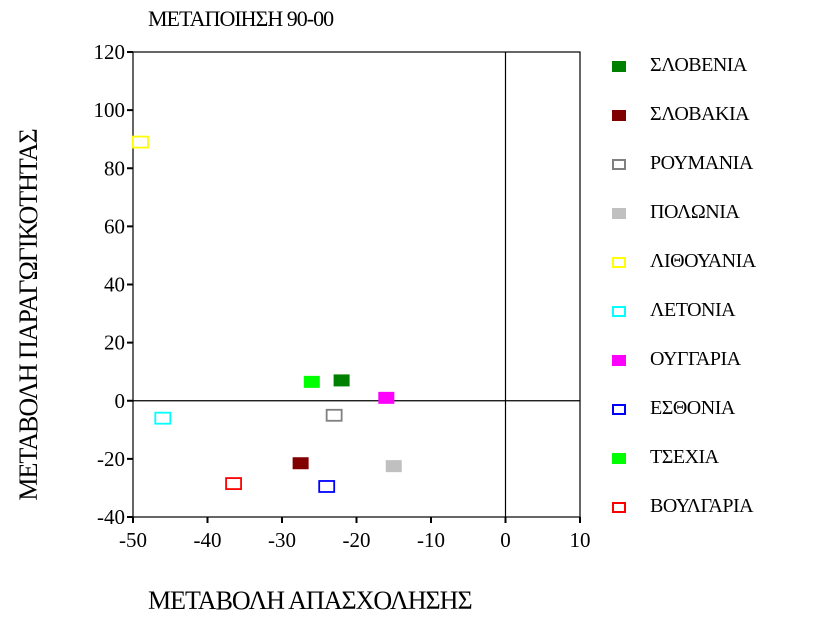 The width and height of the screenshot is (819, 617). What do you see at coordinates (241, 18) in the screenshot?
I see `chart-title: ΜΕΤΑΠΟΙΗΣΗ 90-00` at bounding box center [241, 18].